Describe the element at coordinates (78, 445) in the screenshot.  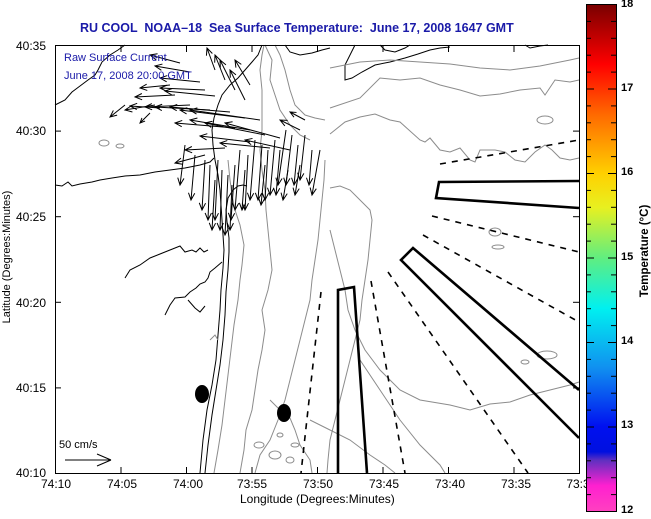
I see `scale-arrow-label: 50 cm/s` at that location.